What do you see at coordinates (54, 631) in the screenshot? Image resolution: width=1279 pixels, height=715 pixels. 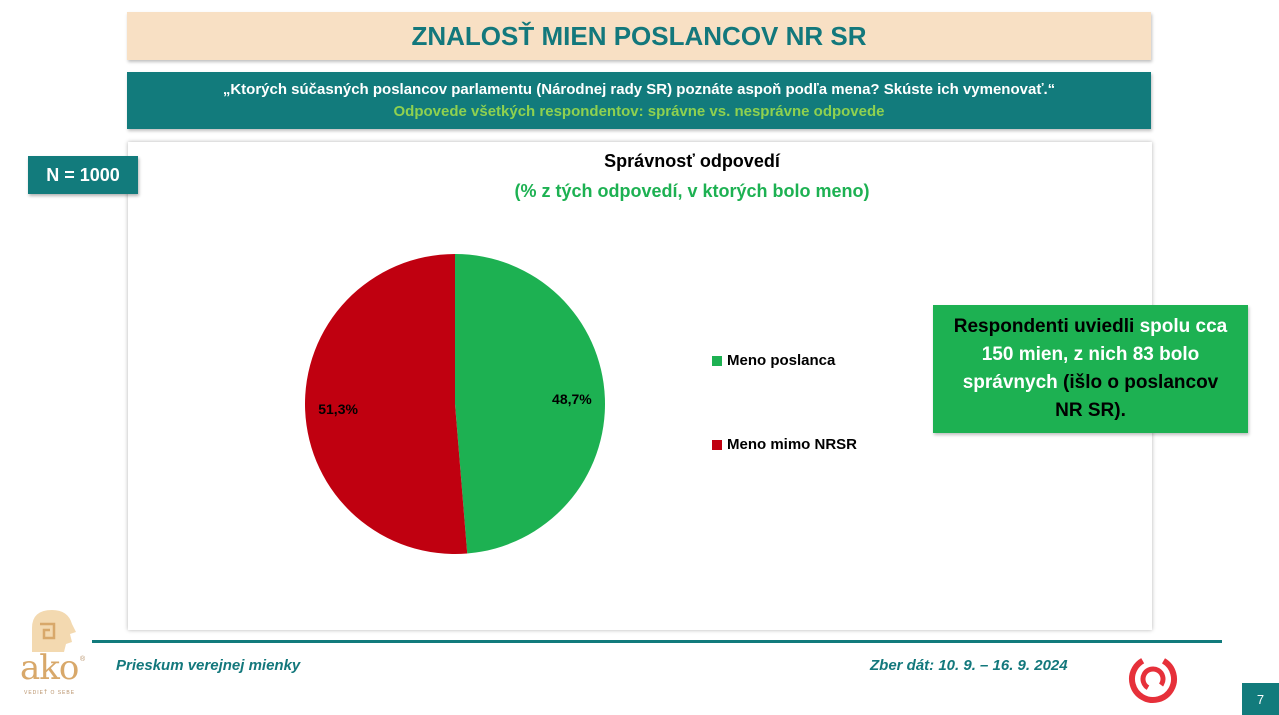 I see `head-profile-icon` at bounding box center [54, 631].